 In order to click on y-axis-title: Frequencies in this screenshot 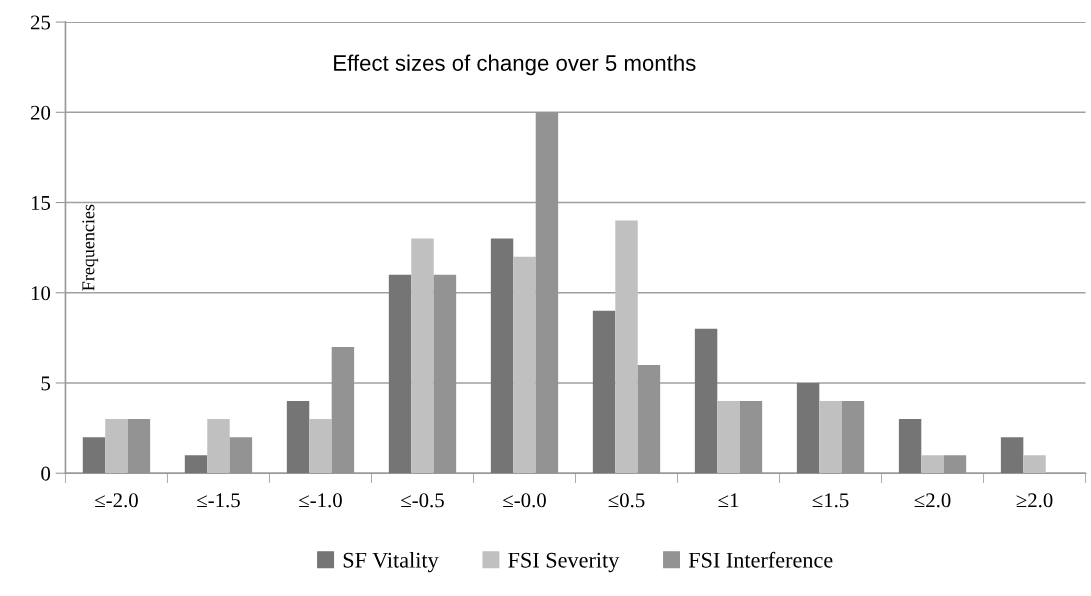, I will do `click(90, 247)`.